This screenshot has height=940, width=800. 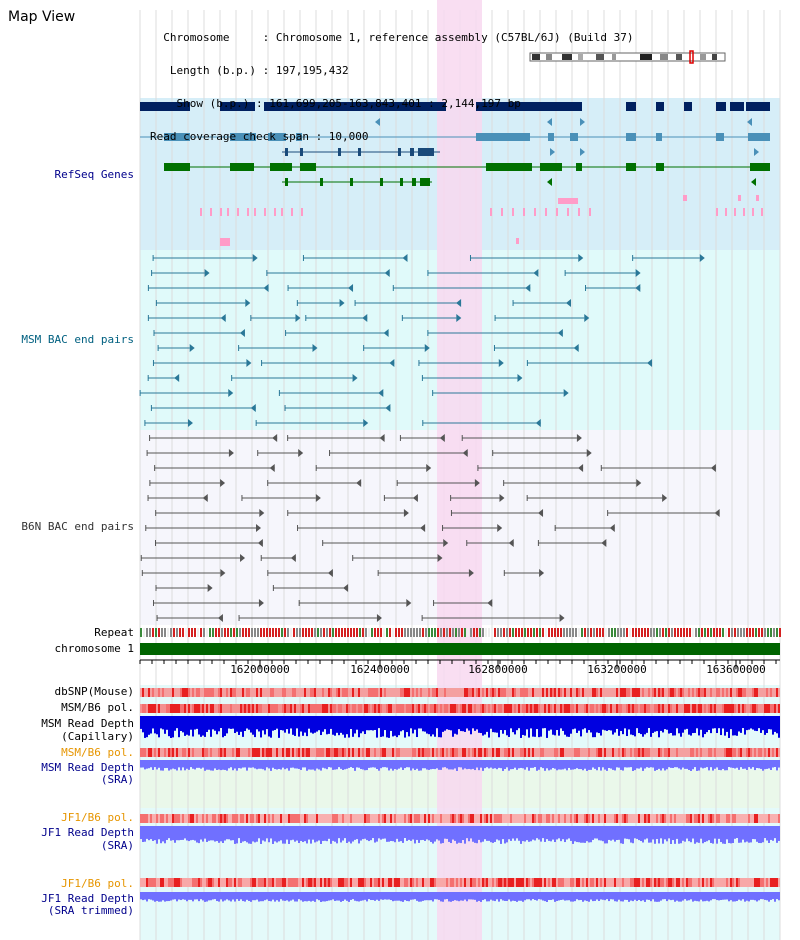 I want to click on ideogram-band, so click(x=703, y=57).